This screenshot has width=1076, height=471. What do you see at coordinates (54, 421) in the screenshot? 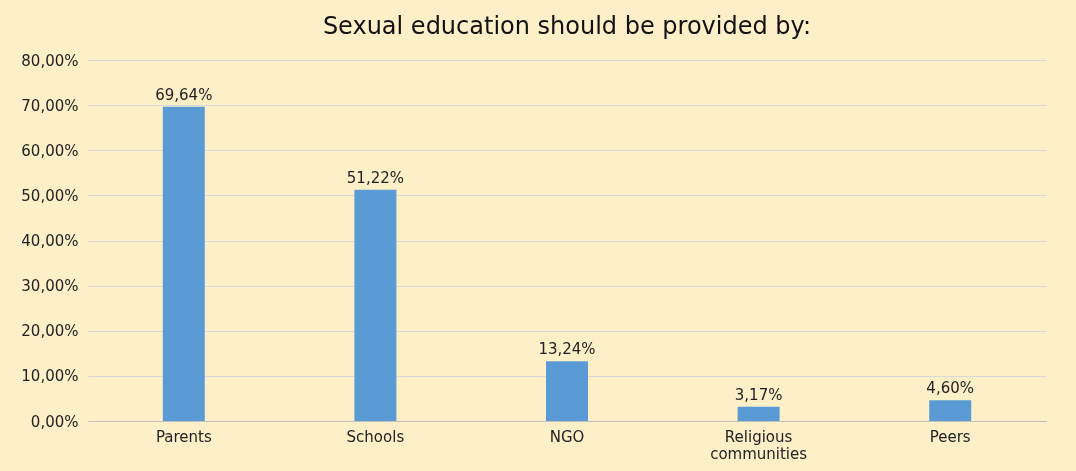
I see `y-tick-label: 0,00%` at bounding box center [54, 421].